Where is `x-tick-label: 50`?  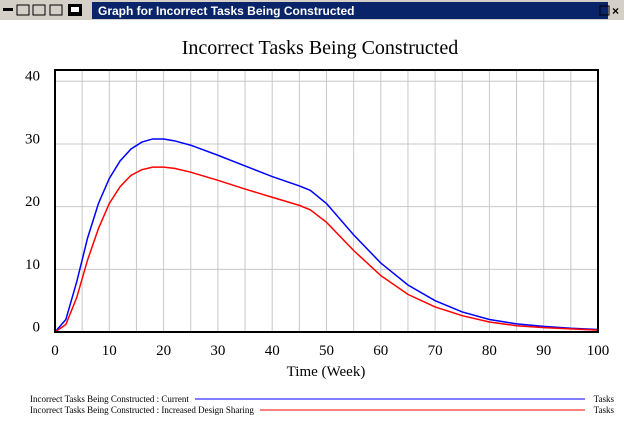
x-tick-label: 50 is located at coordinates (326, 351).